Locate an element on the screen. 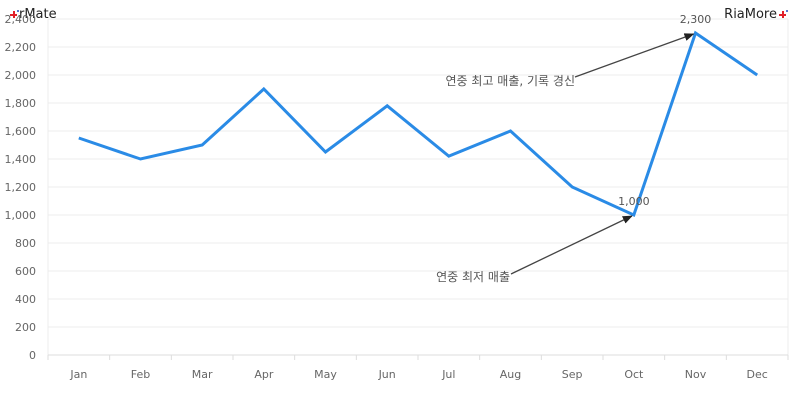  x-tick-label: Nov is located at coordinates (696, 374).